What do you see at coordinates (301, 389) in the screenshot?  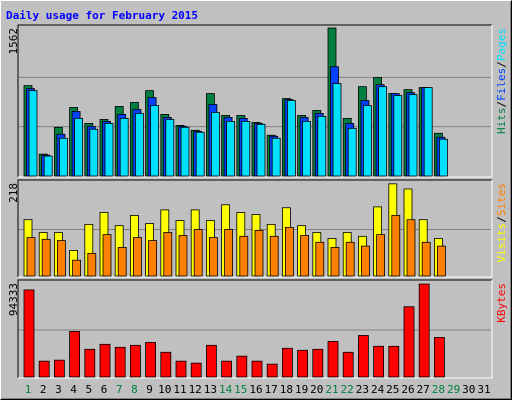 I see `x-tick-label: 19` at bounding box center [301, 389].